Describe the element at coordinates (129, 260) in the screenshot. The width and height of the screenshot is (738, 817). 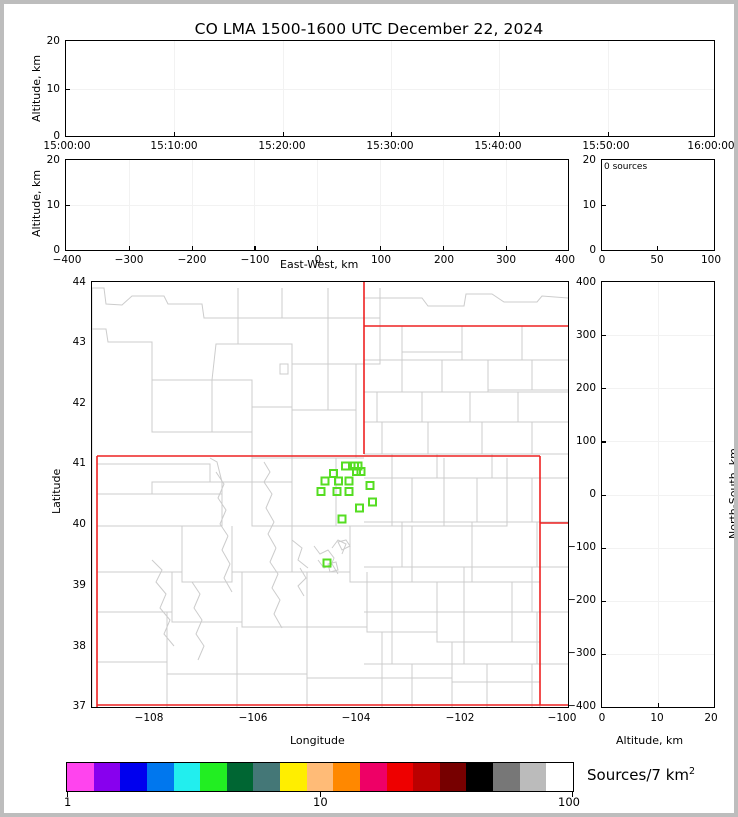
I see `tick-p2-x-1: −300` at that location.